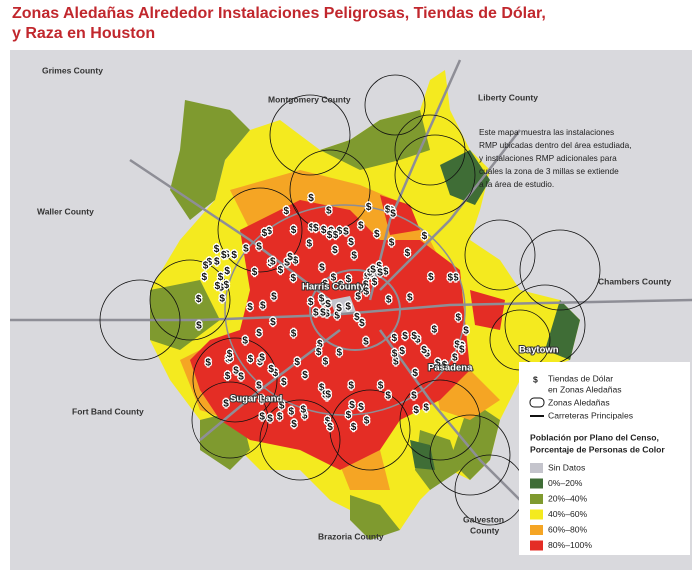  I want to click on county-label: Montgomery County, so click(309, 99).